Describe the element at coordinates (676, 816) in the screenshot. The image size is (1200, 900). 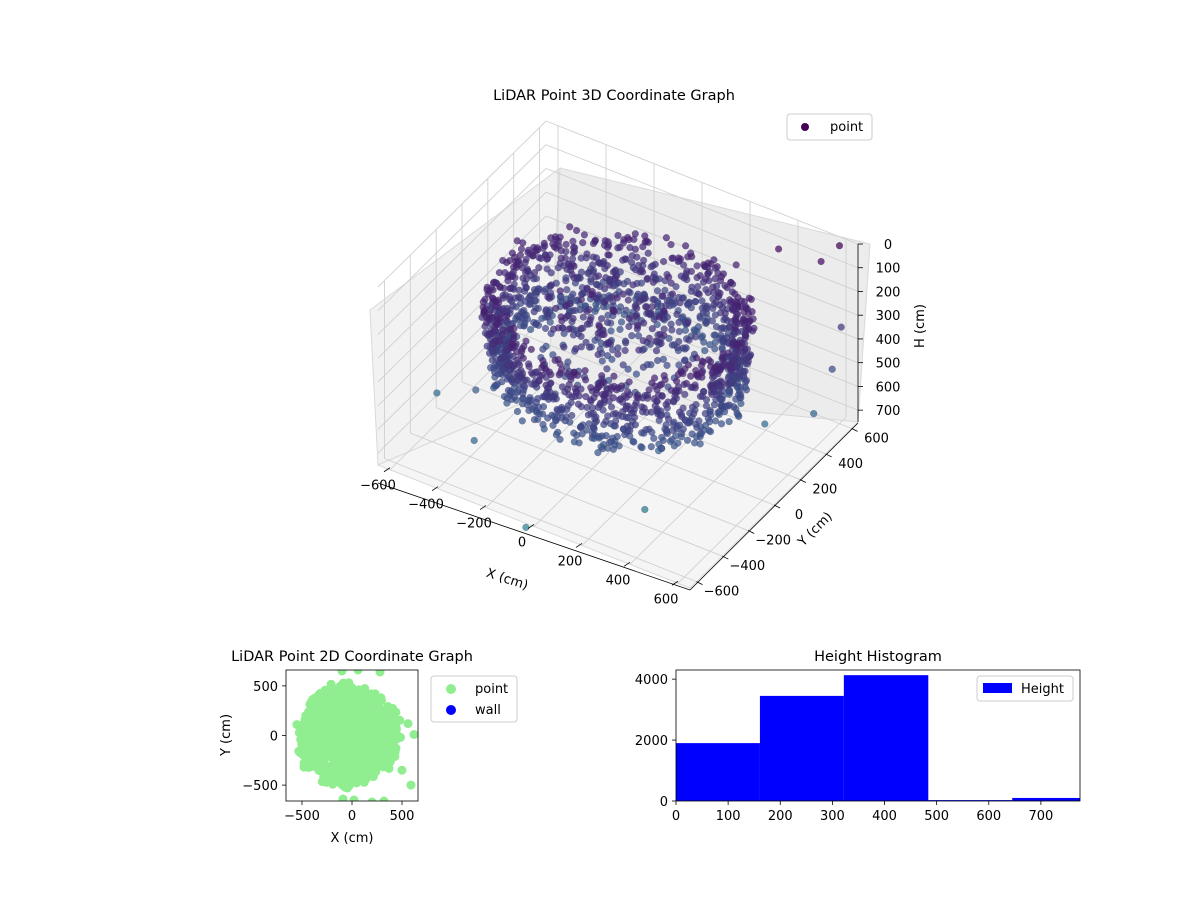
I see `x-tick-label-hist: 0` at that location.